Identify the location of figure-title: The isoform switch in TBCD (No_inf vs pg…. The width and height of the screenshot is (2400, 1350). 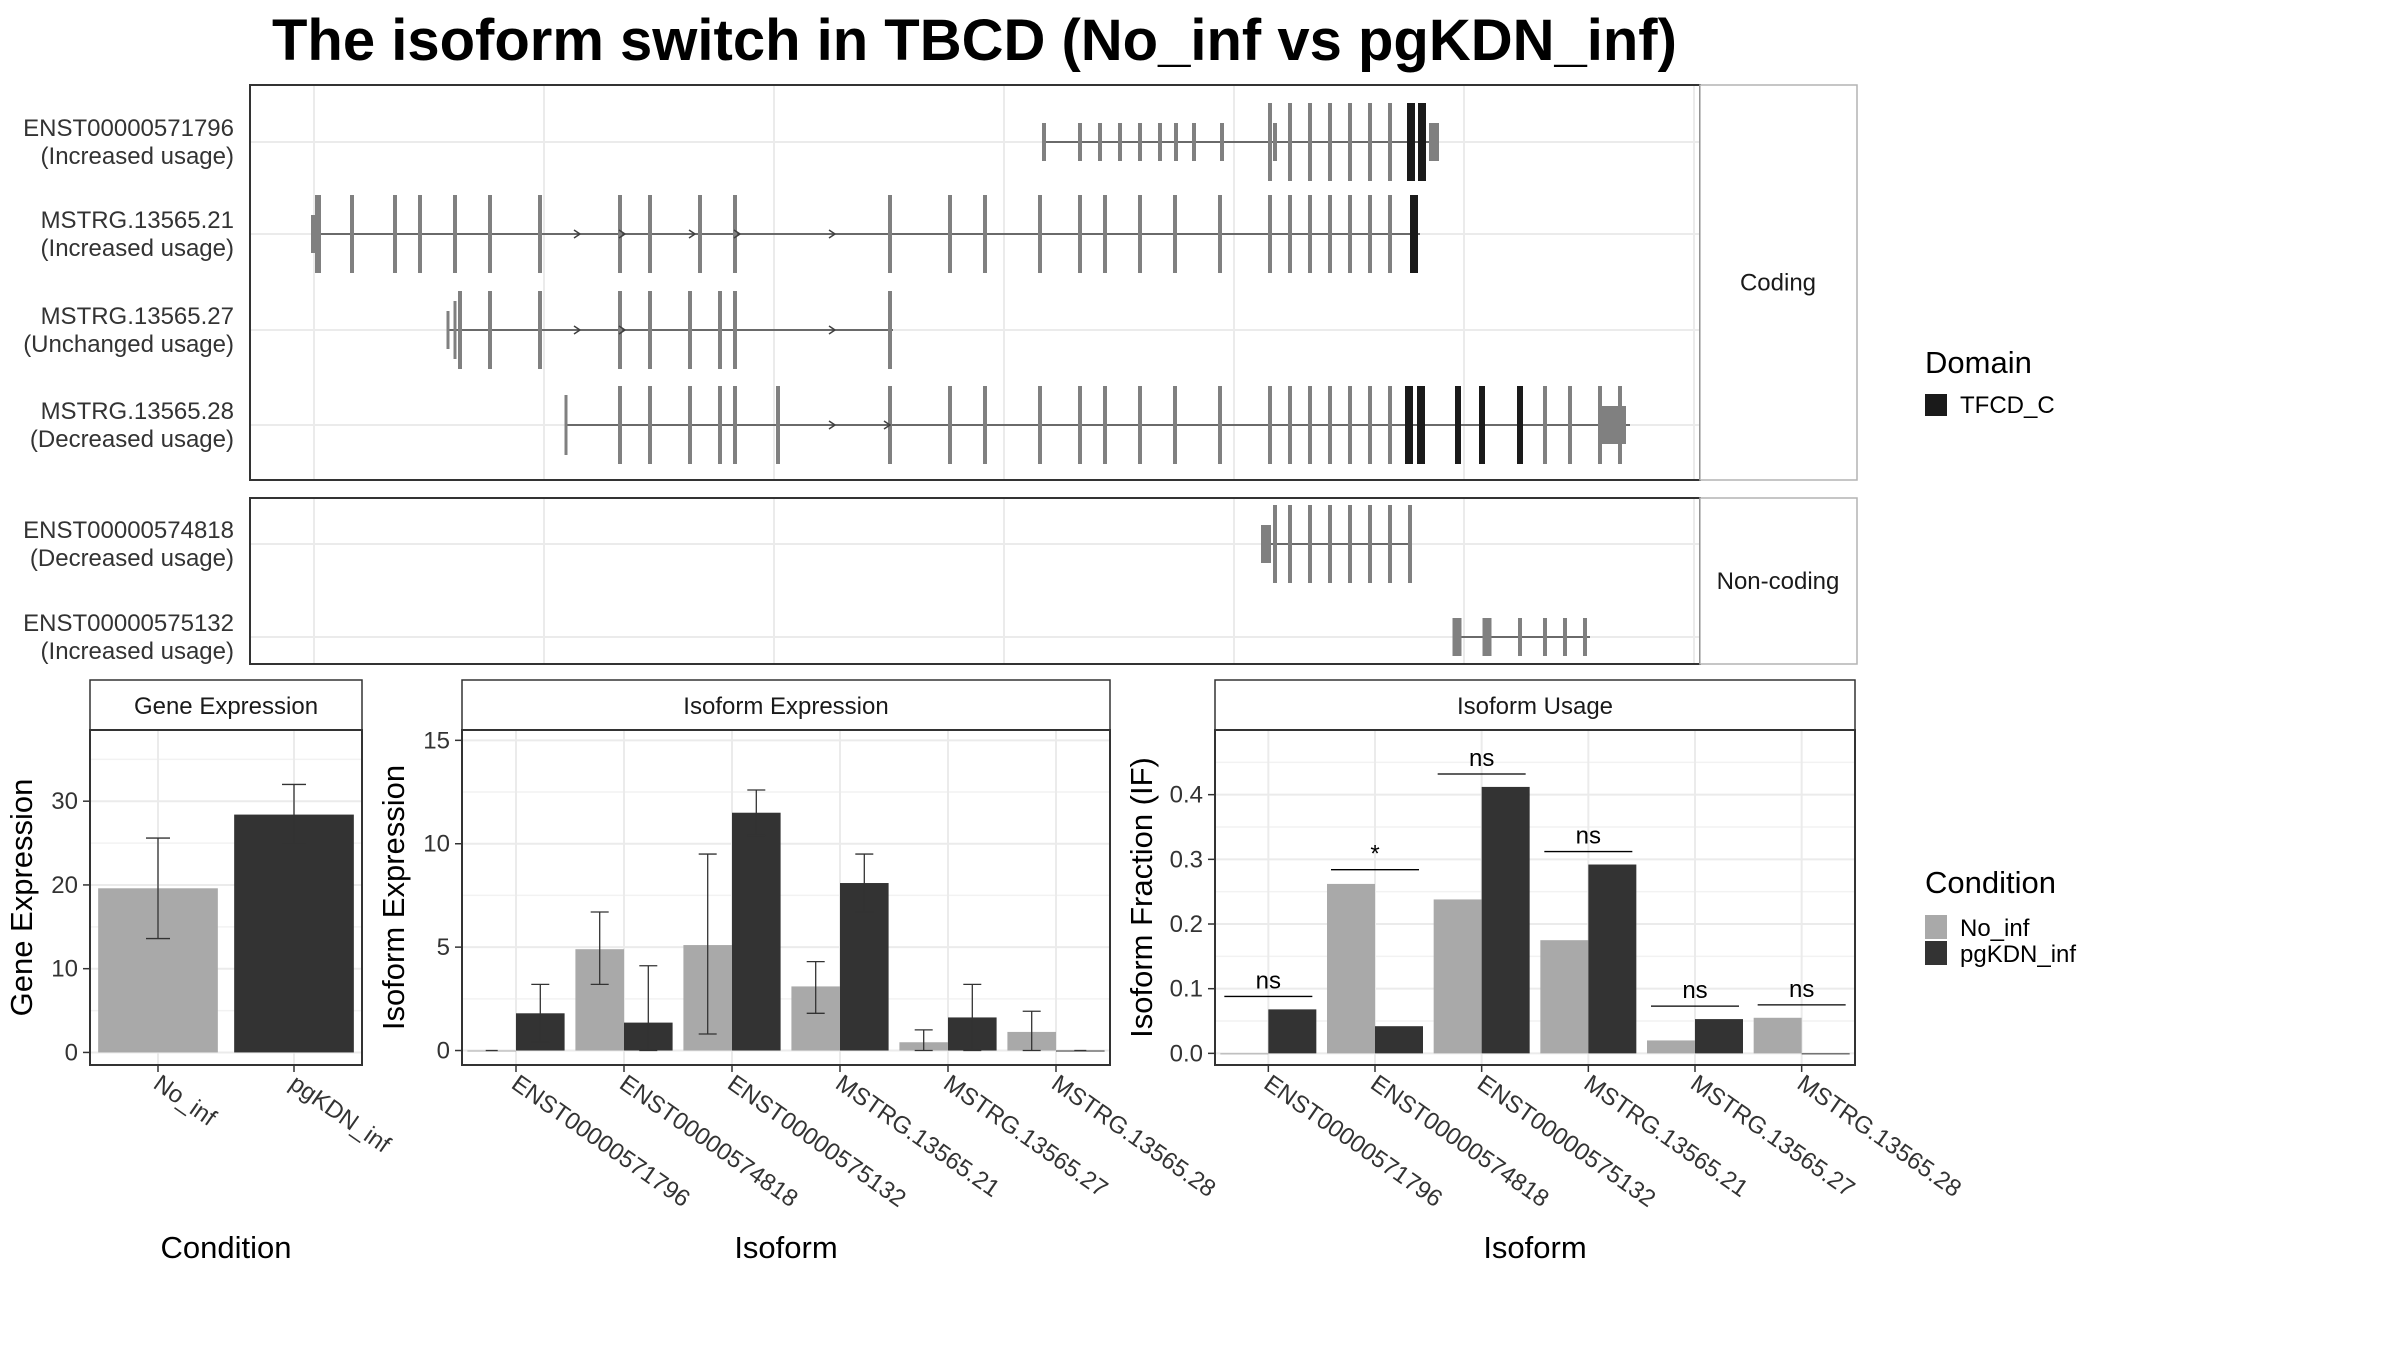
(974, 40).